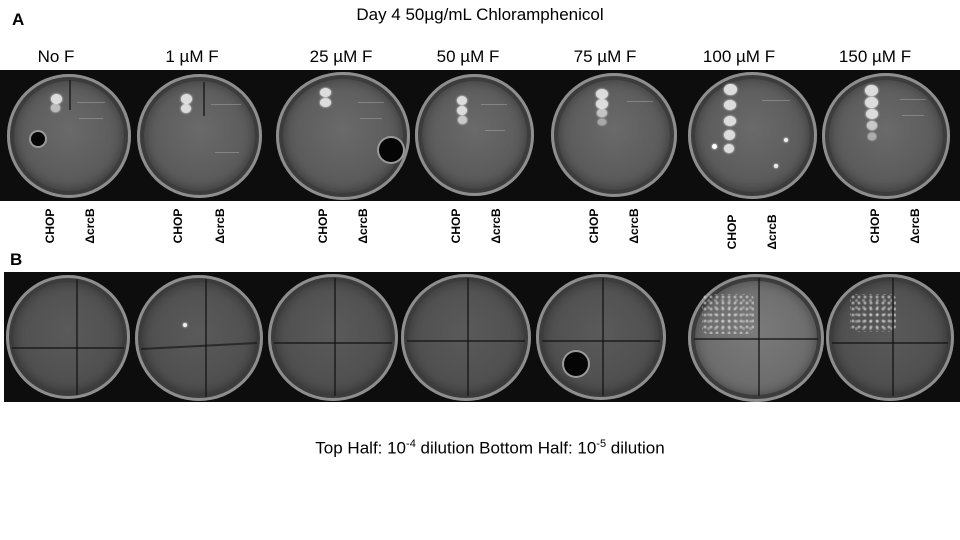 This screenshot has width=960, height=540. Describe the element at coordinates (752, 135) in the screenshot. I see `plate-a-100um` at that location.